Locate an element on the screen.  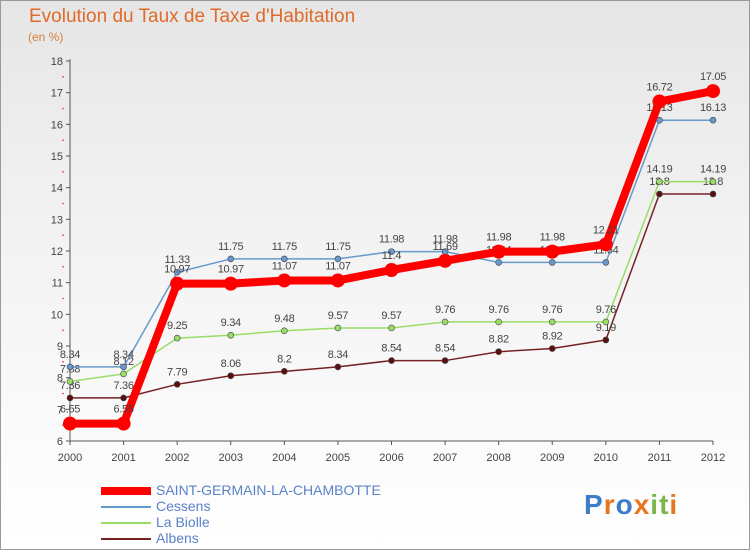
legend-label: SAINT-GERMAIN-LA-CHAMBOTTE is located at coordinates (268, 490).